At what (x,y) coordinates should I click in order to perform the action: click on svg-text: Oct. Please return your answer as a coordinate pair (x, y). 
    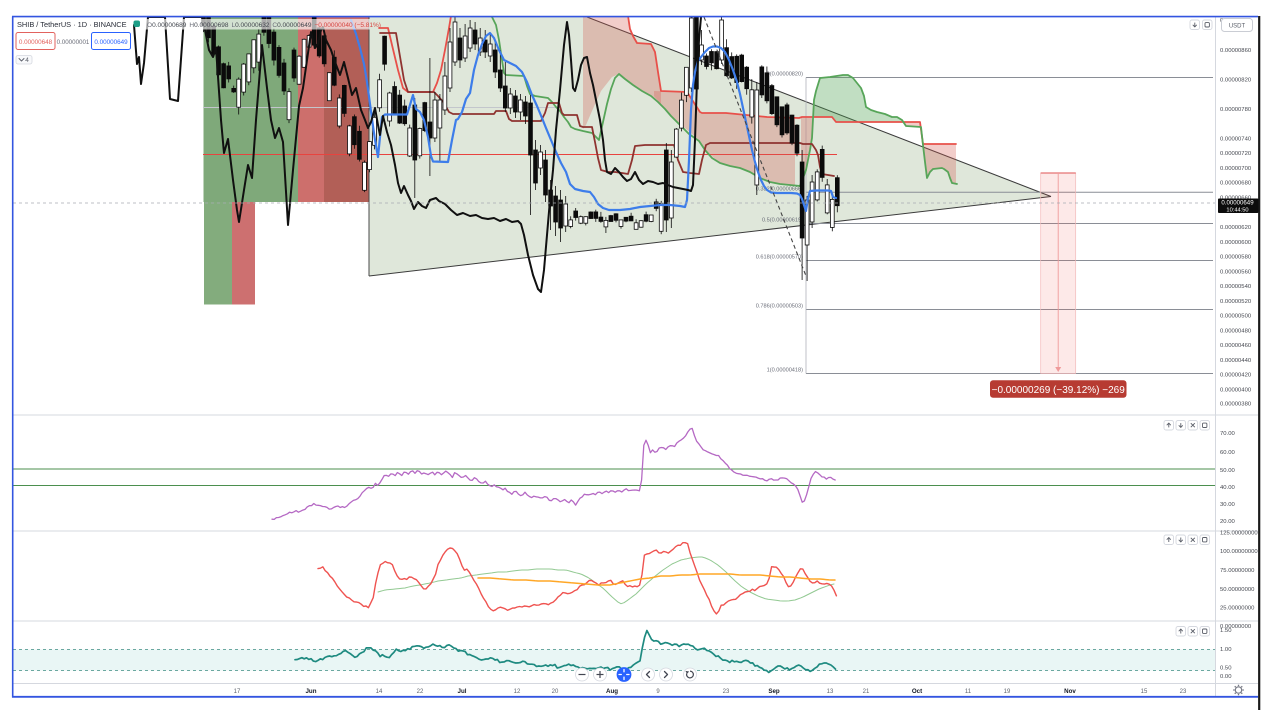
    Looking at the image, I should click on (917, 691).